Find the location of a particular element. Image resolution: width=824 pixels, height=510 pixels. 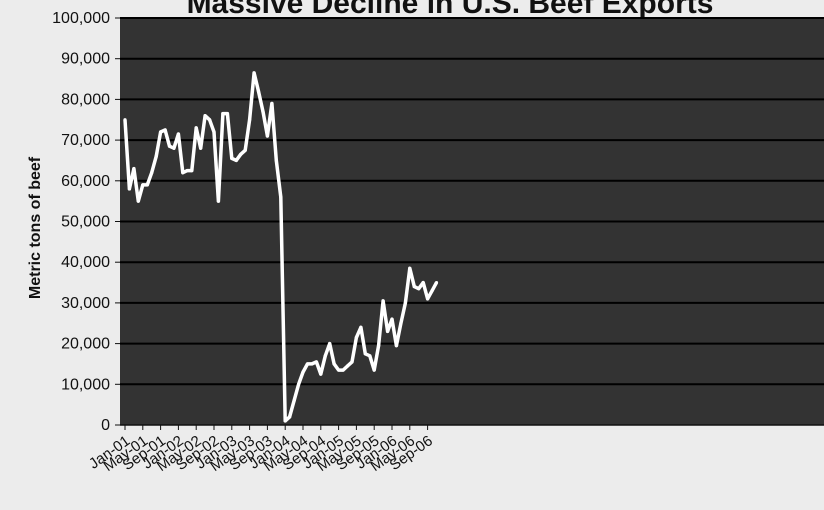

y-tick-label: 60,000 is located at coordinates (85, 181).